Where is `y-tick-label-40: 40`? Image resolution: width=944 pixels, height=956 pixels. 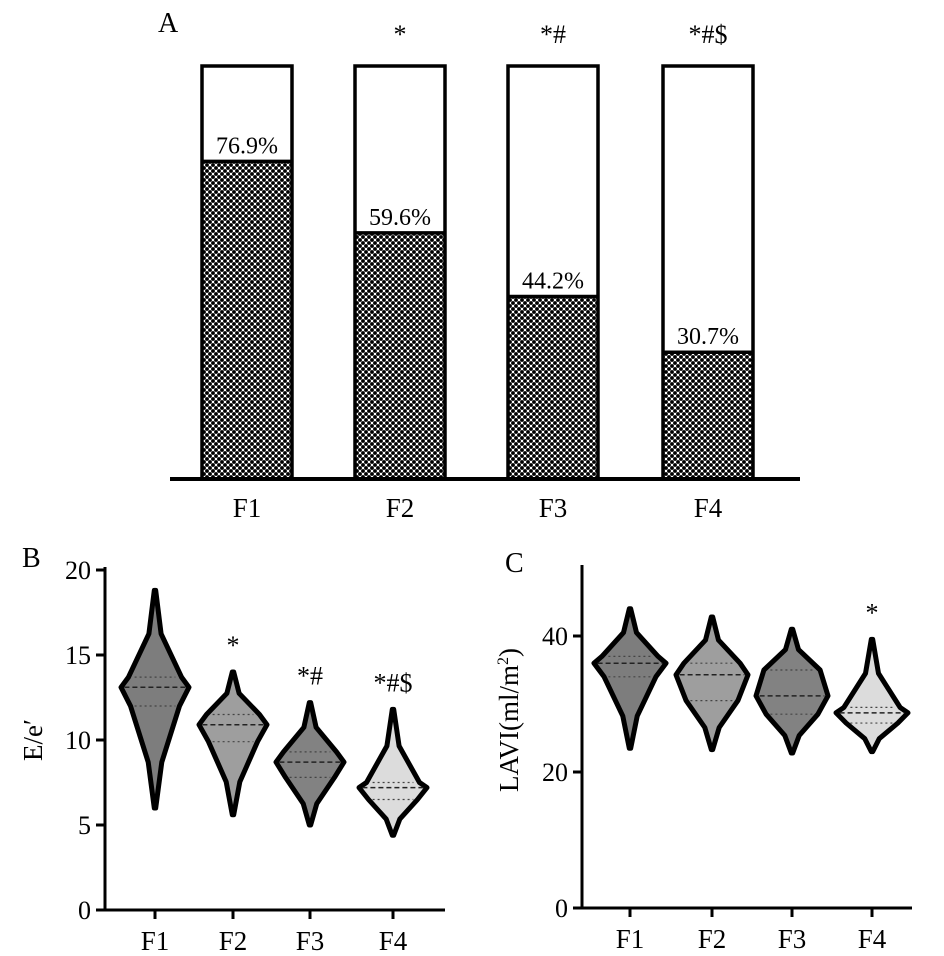
y-tick-label-40: 40 is located at coordinates (555, 636).